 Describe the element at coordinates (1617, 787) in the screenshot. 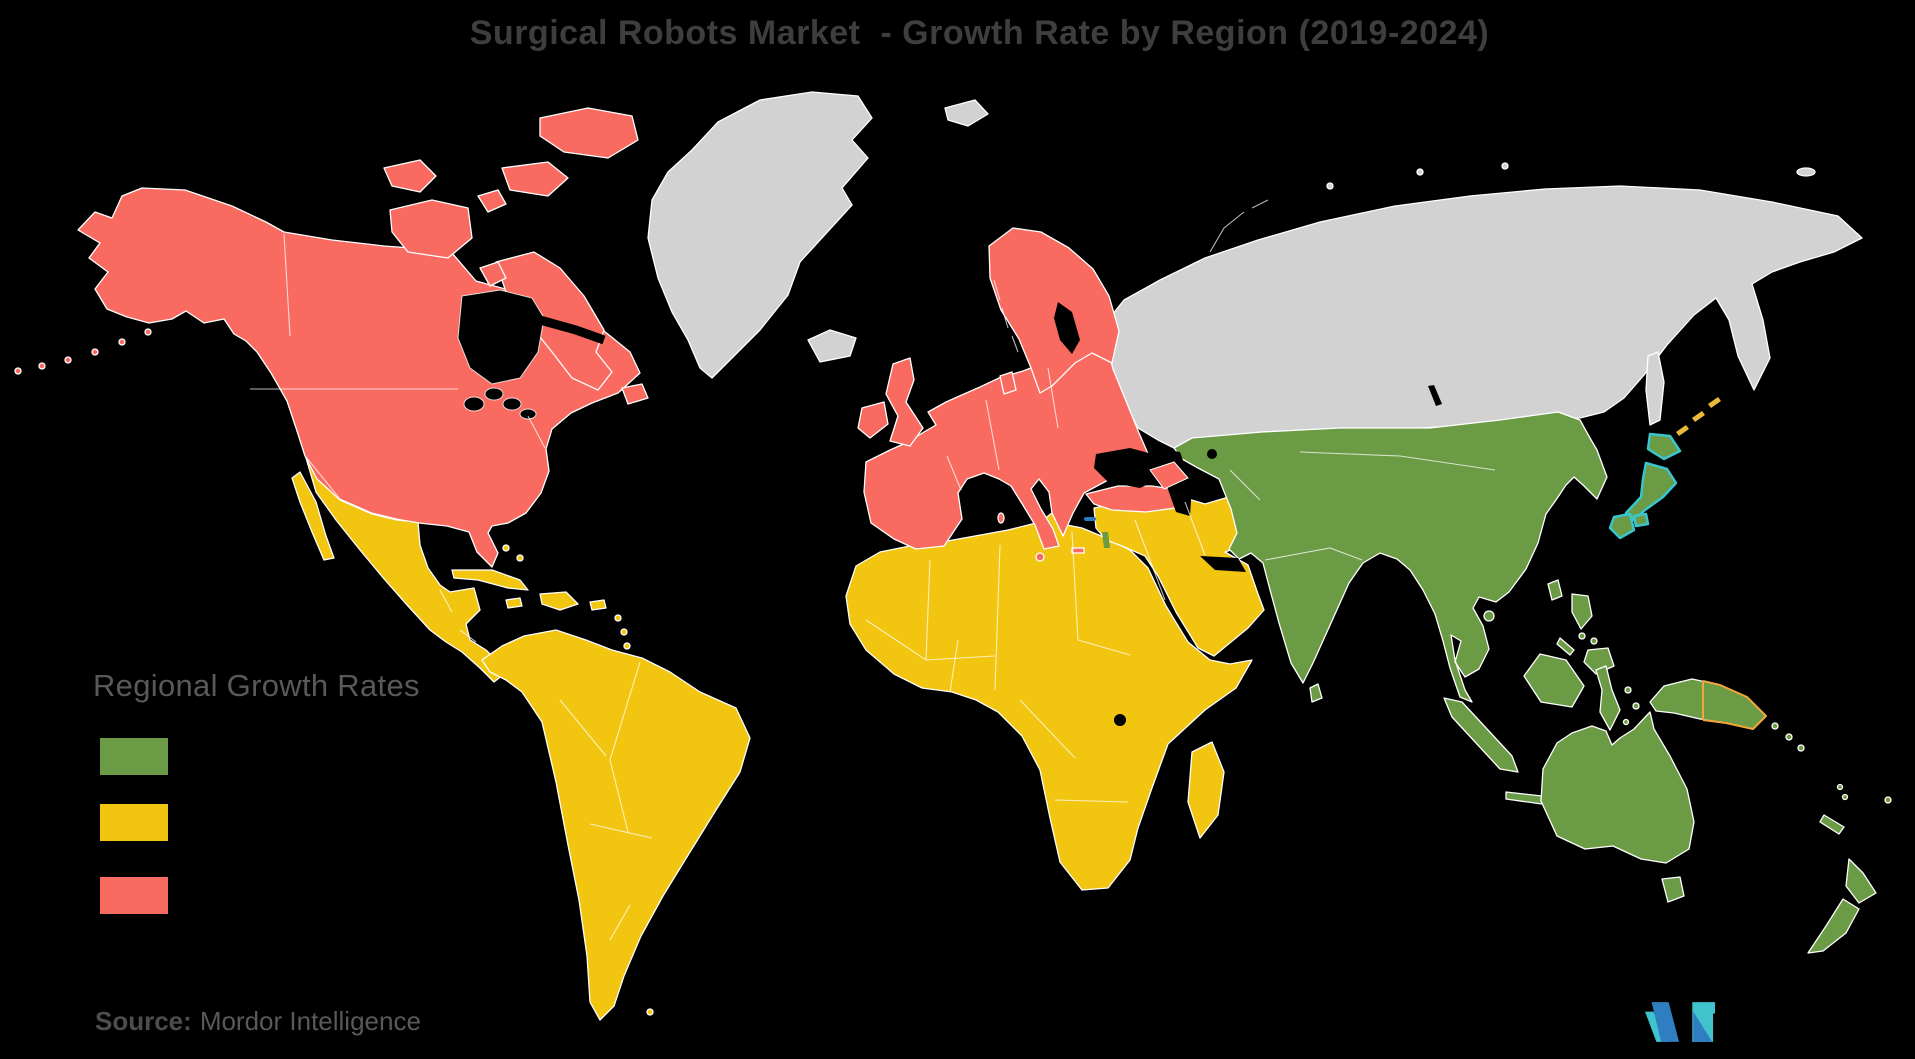

I see `region-australia` at that location.